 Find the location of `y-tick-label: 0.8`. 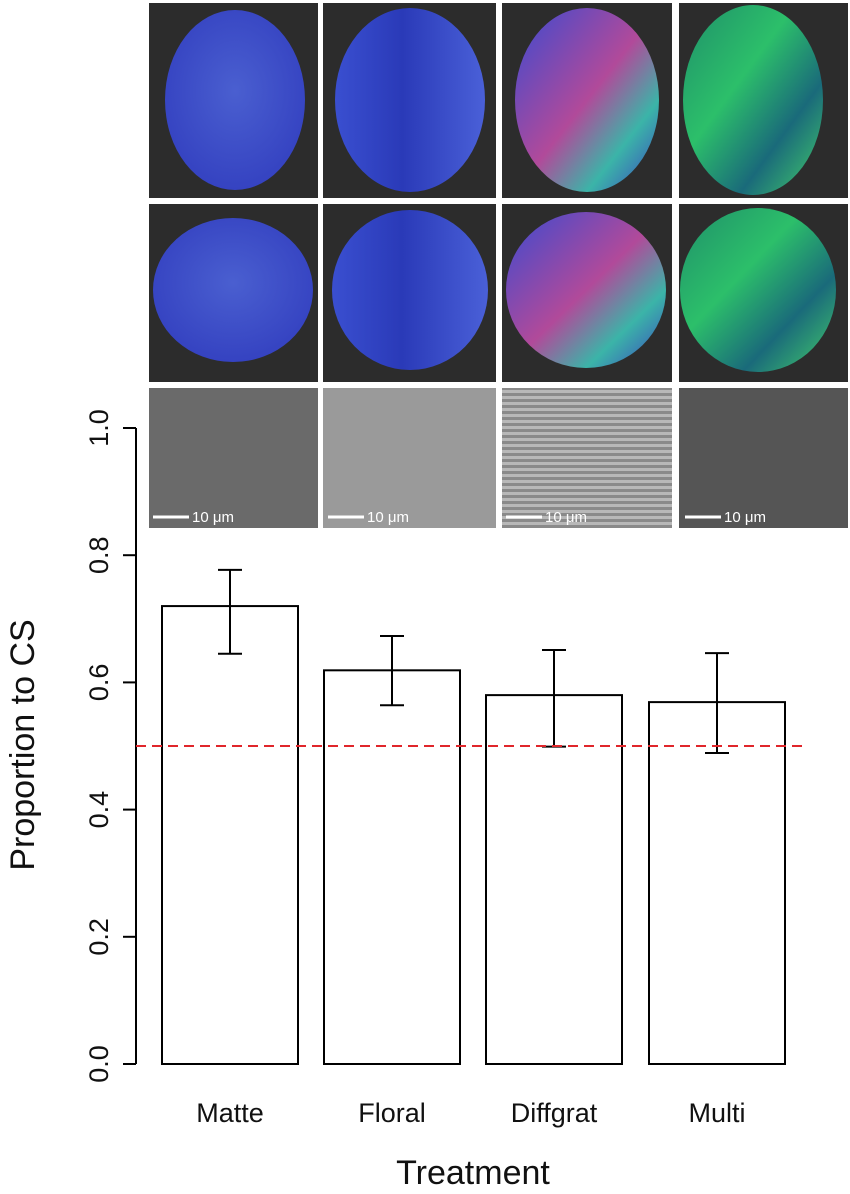

y-tick-label: 0.8 is located at coordinates (99, 555).